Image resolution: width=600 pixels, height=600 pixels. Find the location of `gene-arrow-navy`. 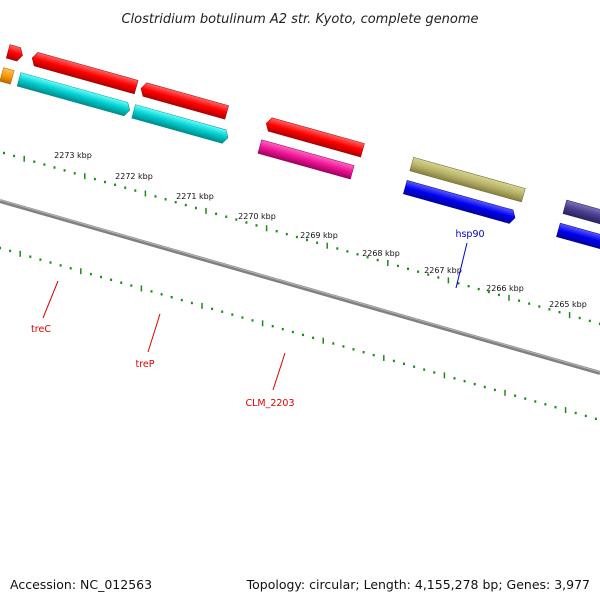

gene-arrow-navy is located at coordinates (581, 223).